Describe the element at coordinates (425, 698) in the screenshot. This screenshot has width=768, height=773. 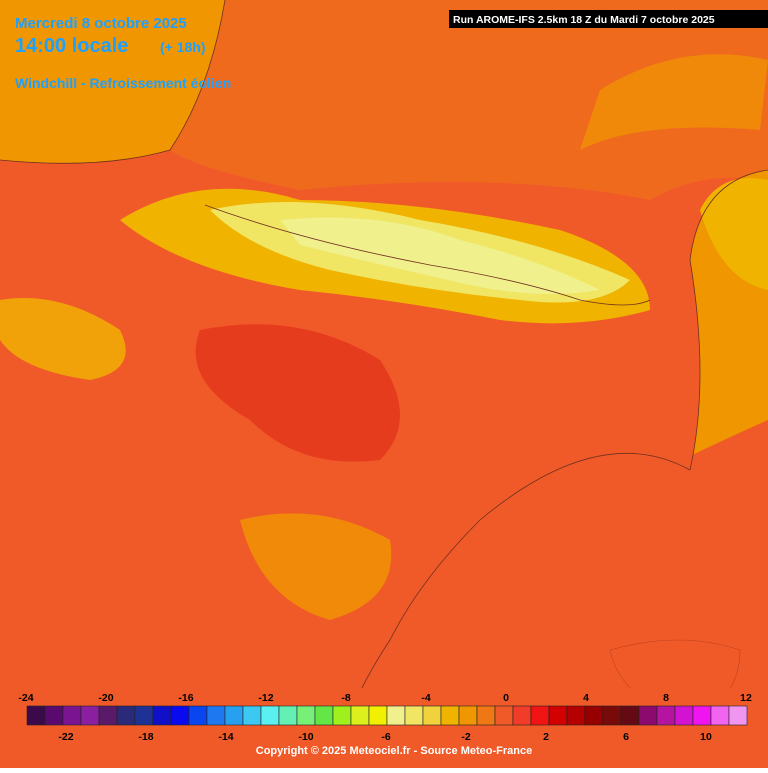
I see `legend-label-top: -4` at that location.